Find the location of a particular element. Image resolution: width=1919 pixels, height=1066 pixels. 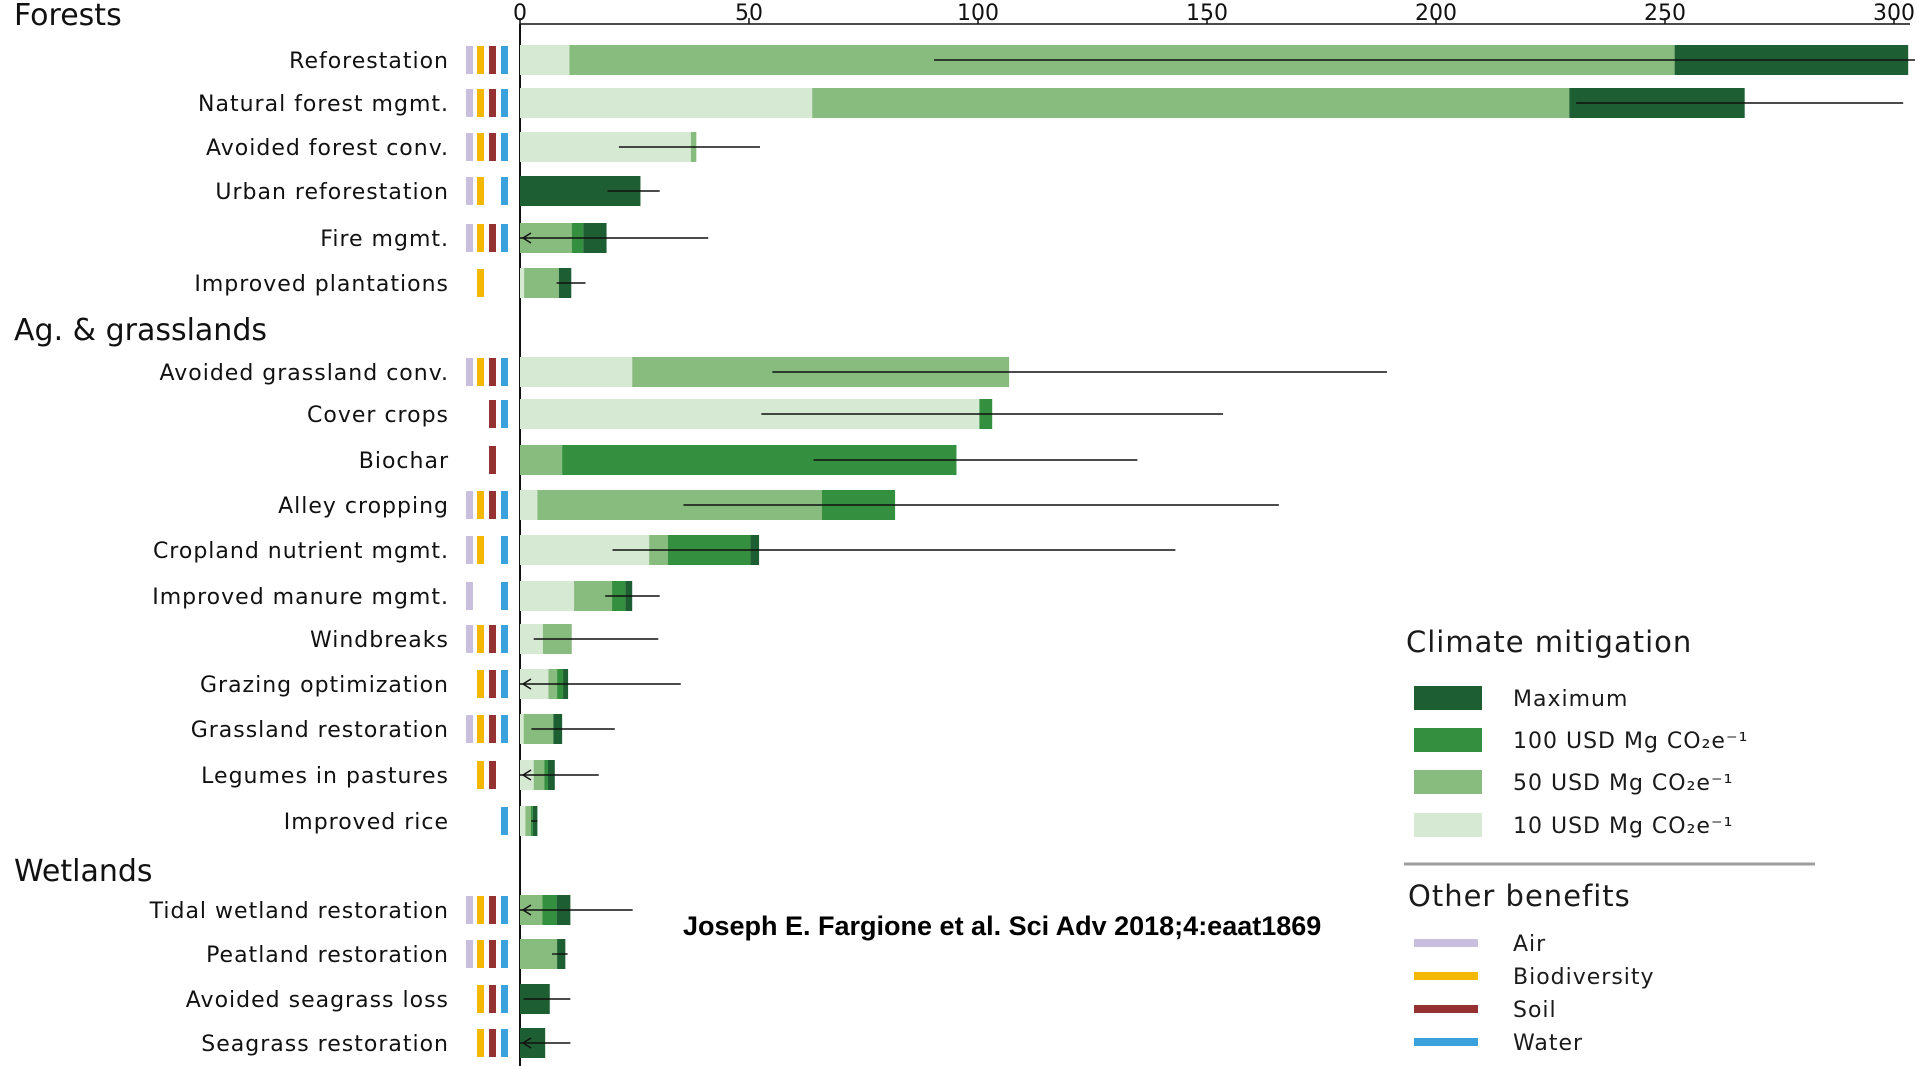

group-title: Ag. & grasslands is located at coordinates (140, 330).